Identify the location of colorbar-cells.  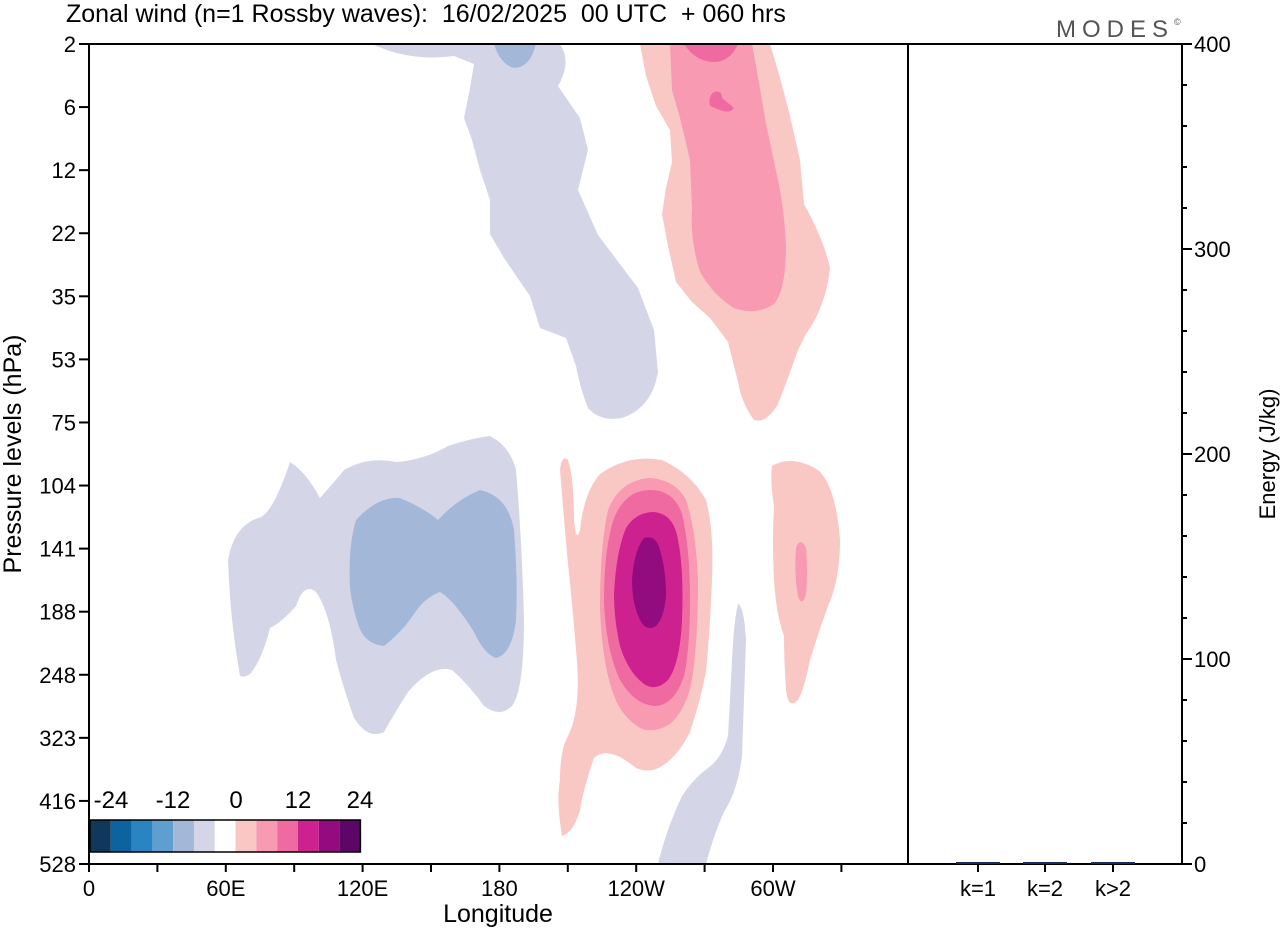
(225, 836).